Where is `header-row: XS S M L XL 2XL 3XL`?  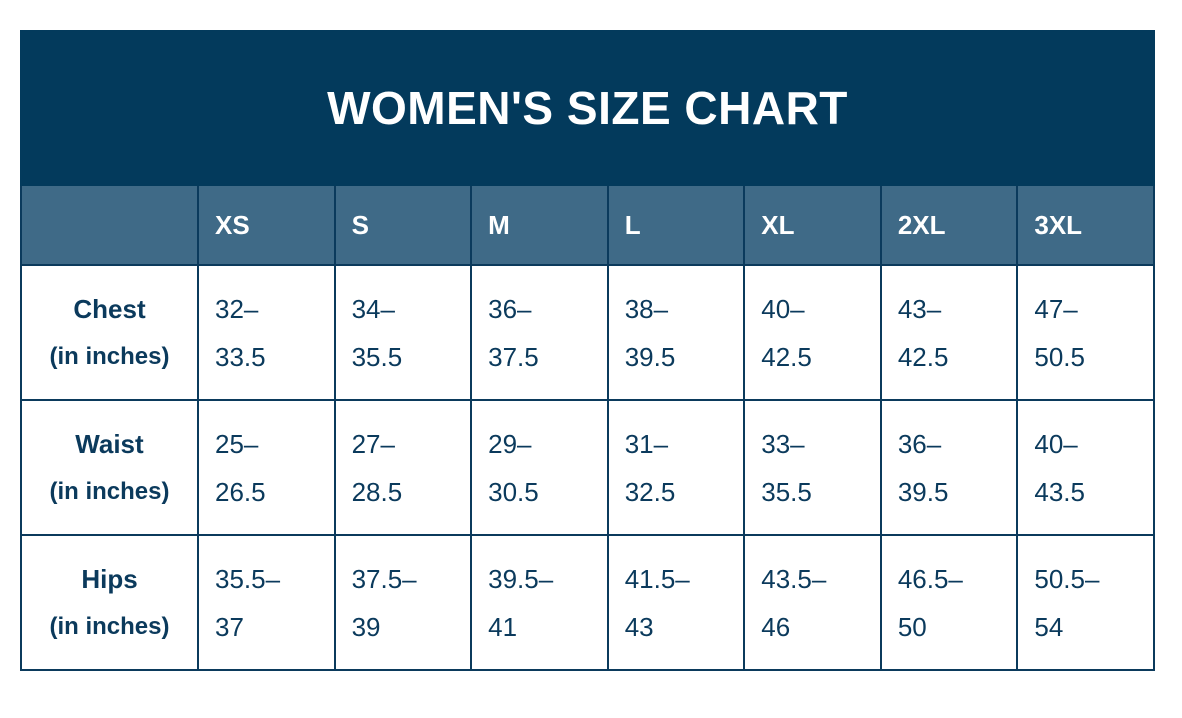
header-row: XS S M L XL 2XL 3XL is located at coordinates (587, 225).